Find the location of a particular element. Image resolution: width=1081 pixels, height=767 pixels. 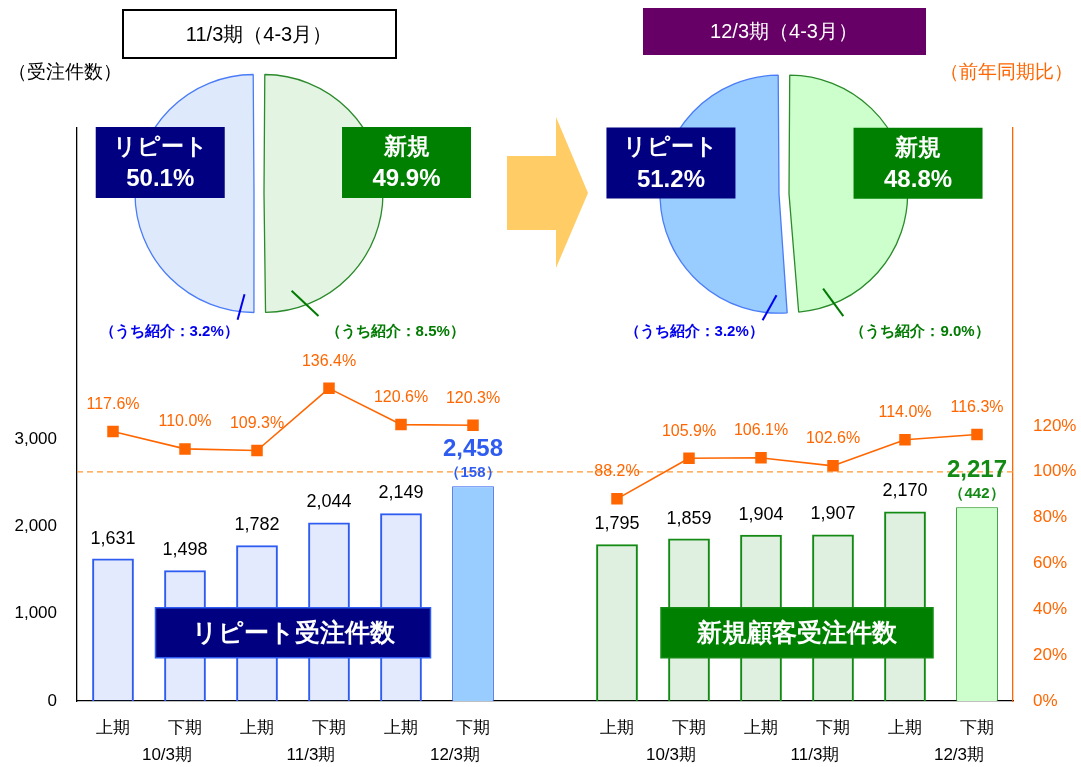

data-label: 51.2% is located at coordinates (670, 178).